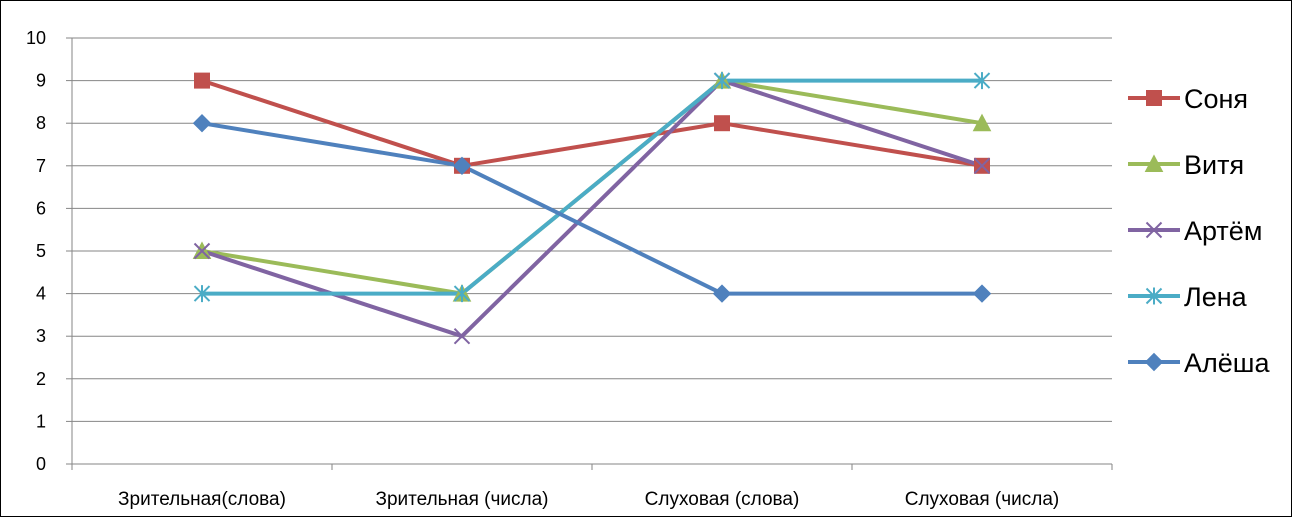  What do you see at coordinates (1216, 99) in the screenshot?
I see `legend-label: Соня` at bounding box center [1216, 99].